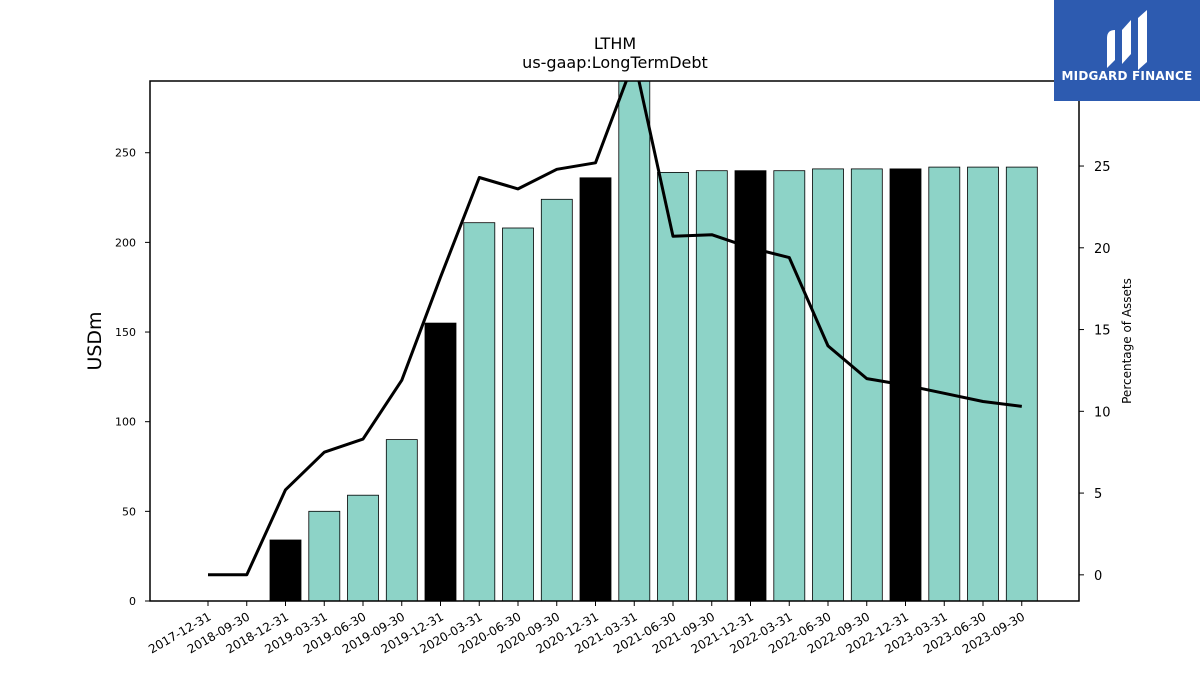  Describe the element at coordinates (132, 601) in the screenshot. I see `y-tick-label: 0` at that location.